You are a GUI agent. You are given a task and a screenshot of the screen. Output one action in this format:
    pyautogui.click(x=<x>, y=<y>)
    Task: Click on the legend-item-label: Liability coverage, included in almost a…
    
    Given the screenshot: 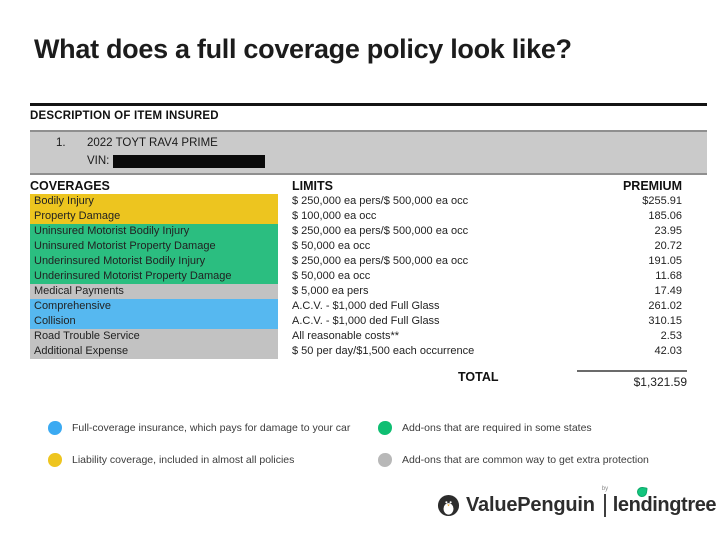 What is the action you would take?
    pyautogui.click(x=183, y=460)
    